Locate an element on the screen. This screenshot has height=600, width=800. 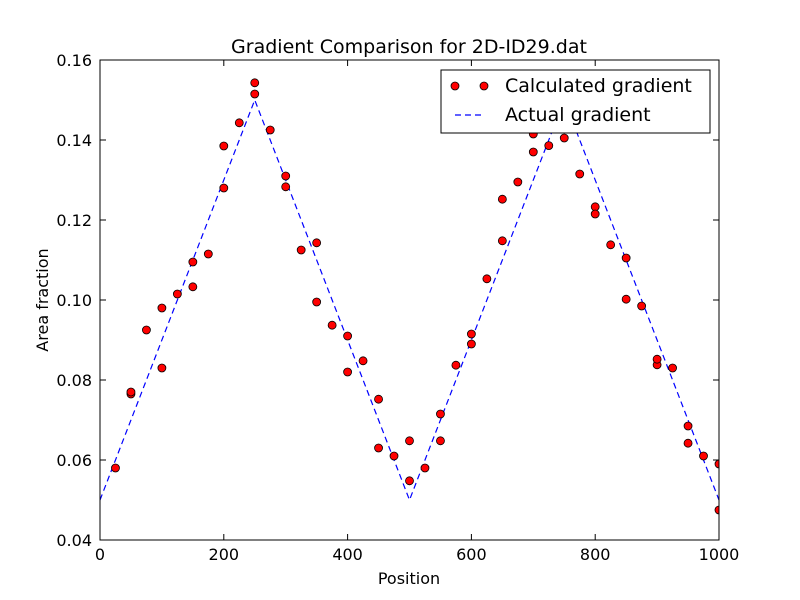
y-tick-label: 0.08 is located at coordinates (74, 380).